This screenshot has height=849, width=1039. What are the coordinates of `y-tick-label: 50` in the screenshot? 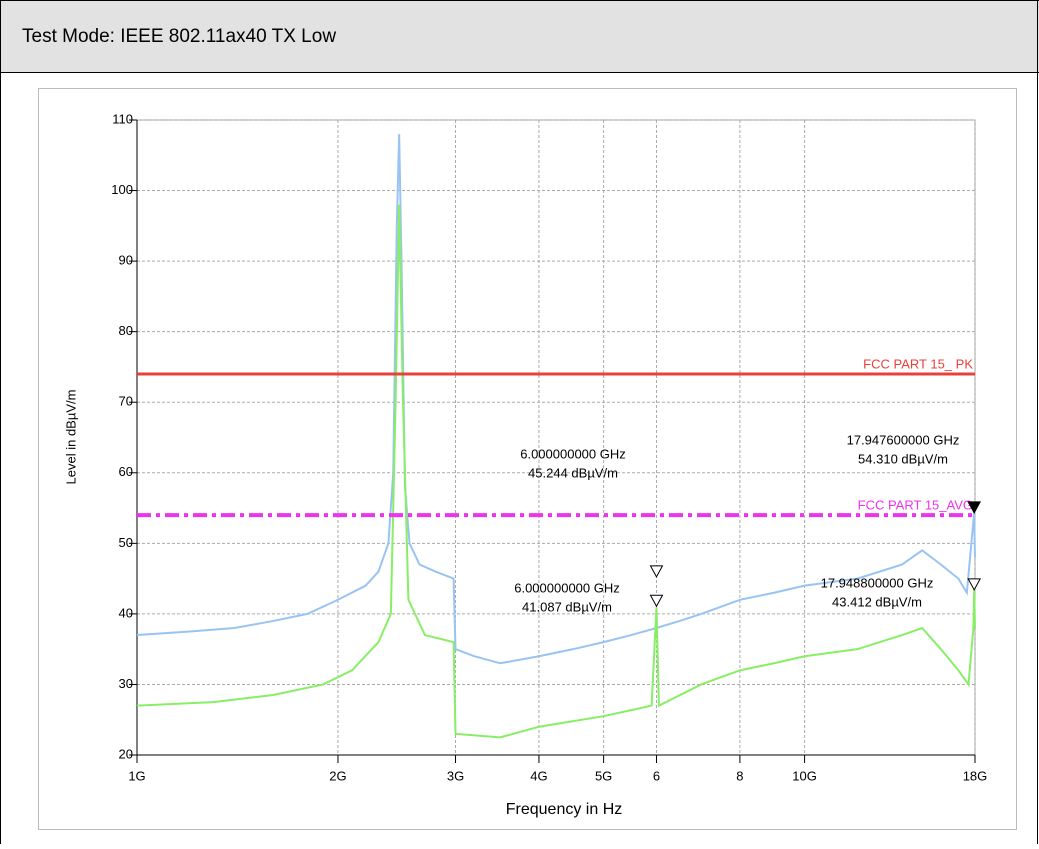 It's located at (126, 542).